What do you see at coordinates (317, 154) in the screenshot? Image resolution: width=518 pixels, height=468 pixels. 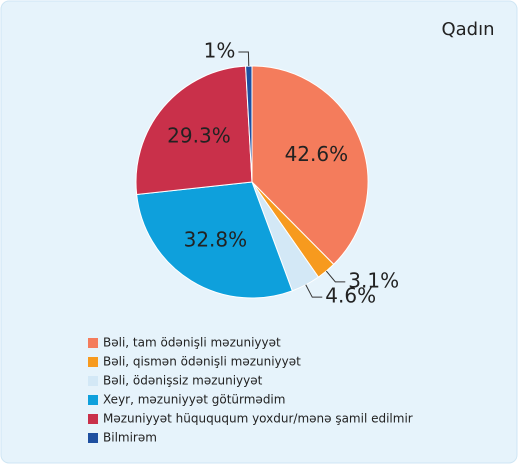 I see `data-label: 42.6%` at bounding box center [317, 154].